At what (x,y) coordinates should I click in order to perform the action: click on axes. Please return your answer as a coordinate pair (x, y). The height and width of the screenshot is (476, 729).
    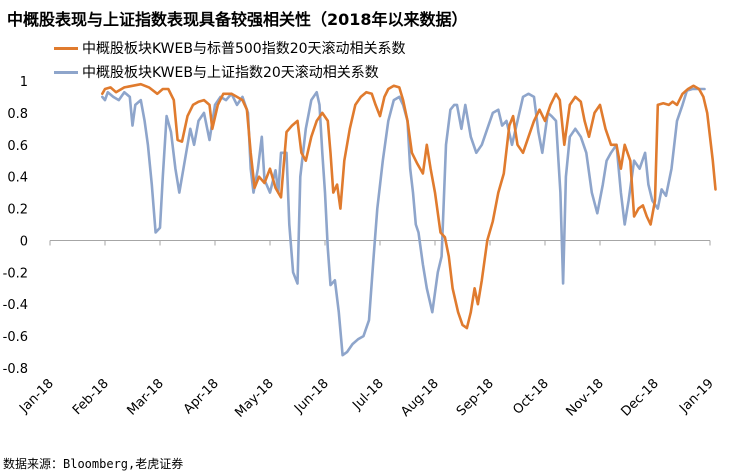
    Looking at the image, I should click on (380, 242).